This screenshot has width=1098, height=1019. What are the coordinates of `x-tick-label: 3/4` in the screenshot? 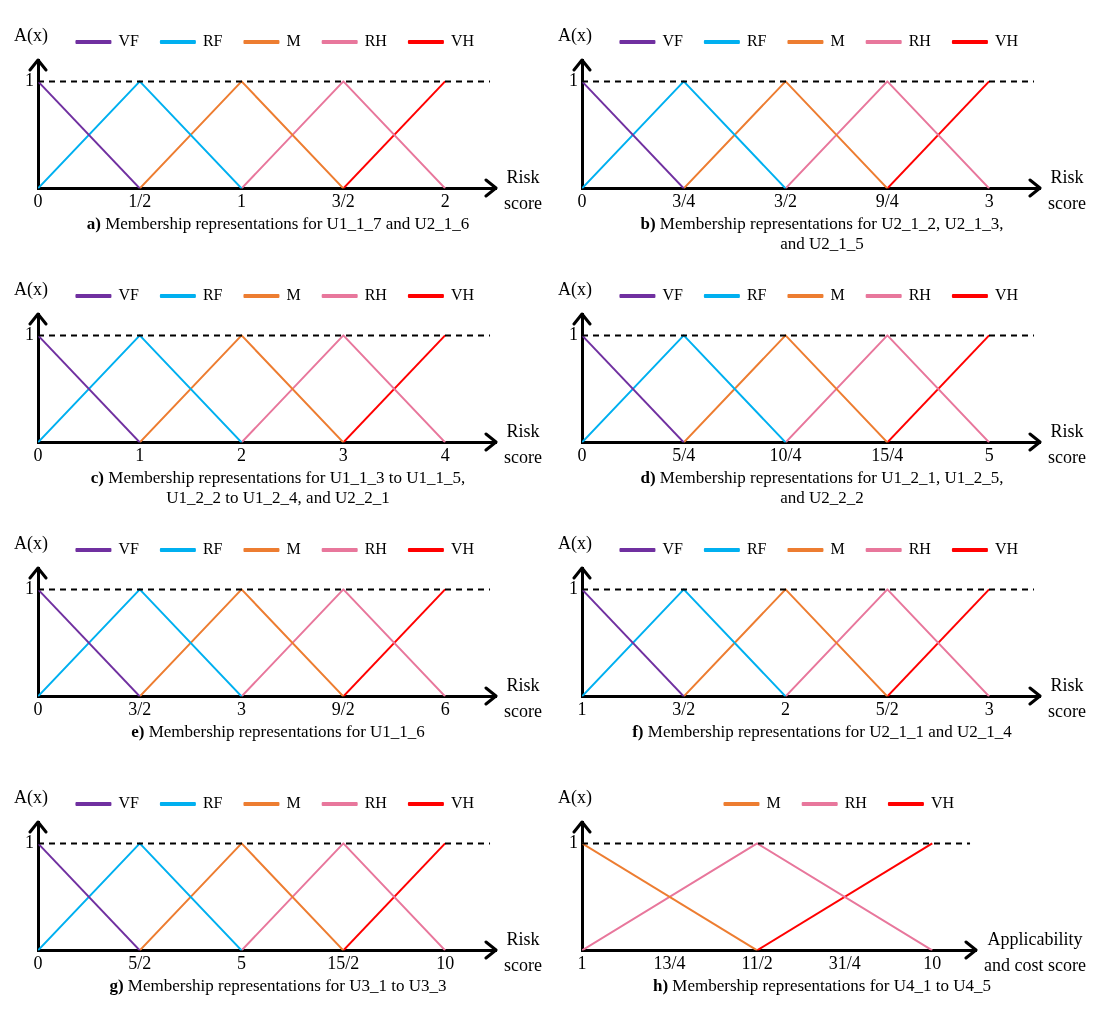 It's located at (684, 200).